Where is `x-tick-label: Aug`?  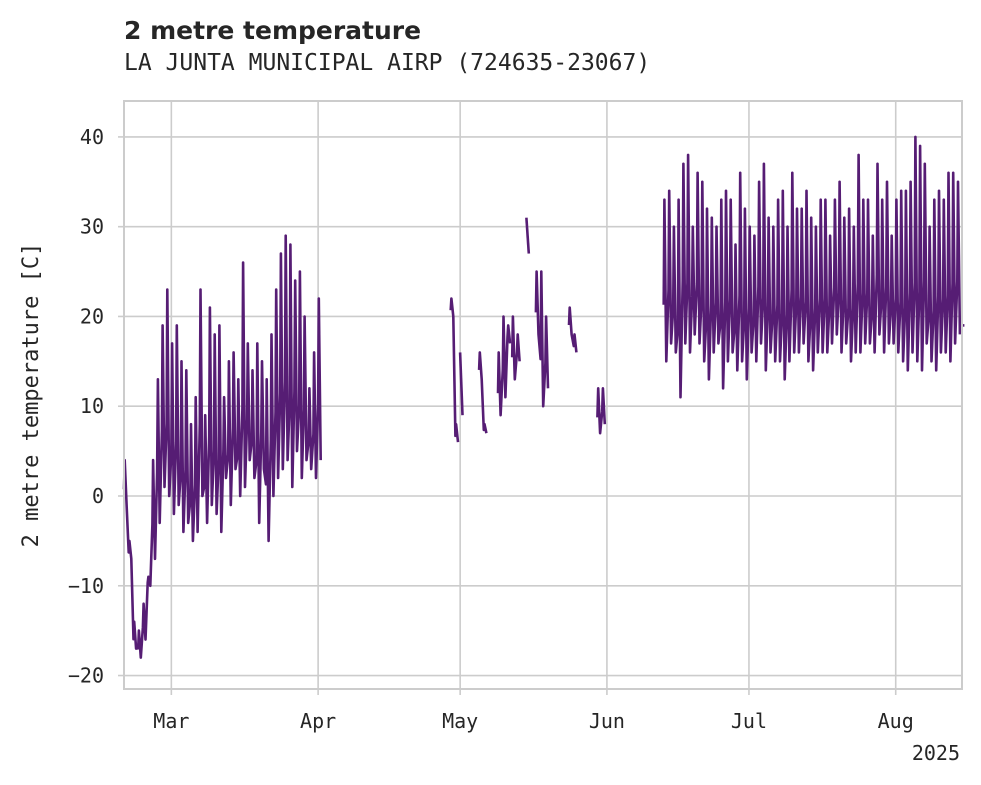
x-tick-label: Aug is located at coordinates (896, 721).